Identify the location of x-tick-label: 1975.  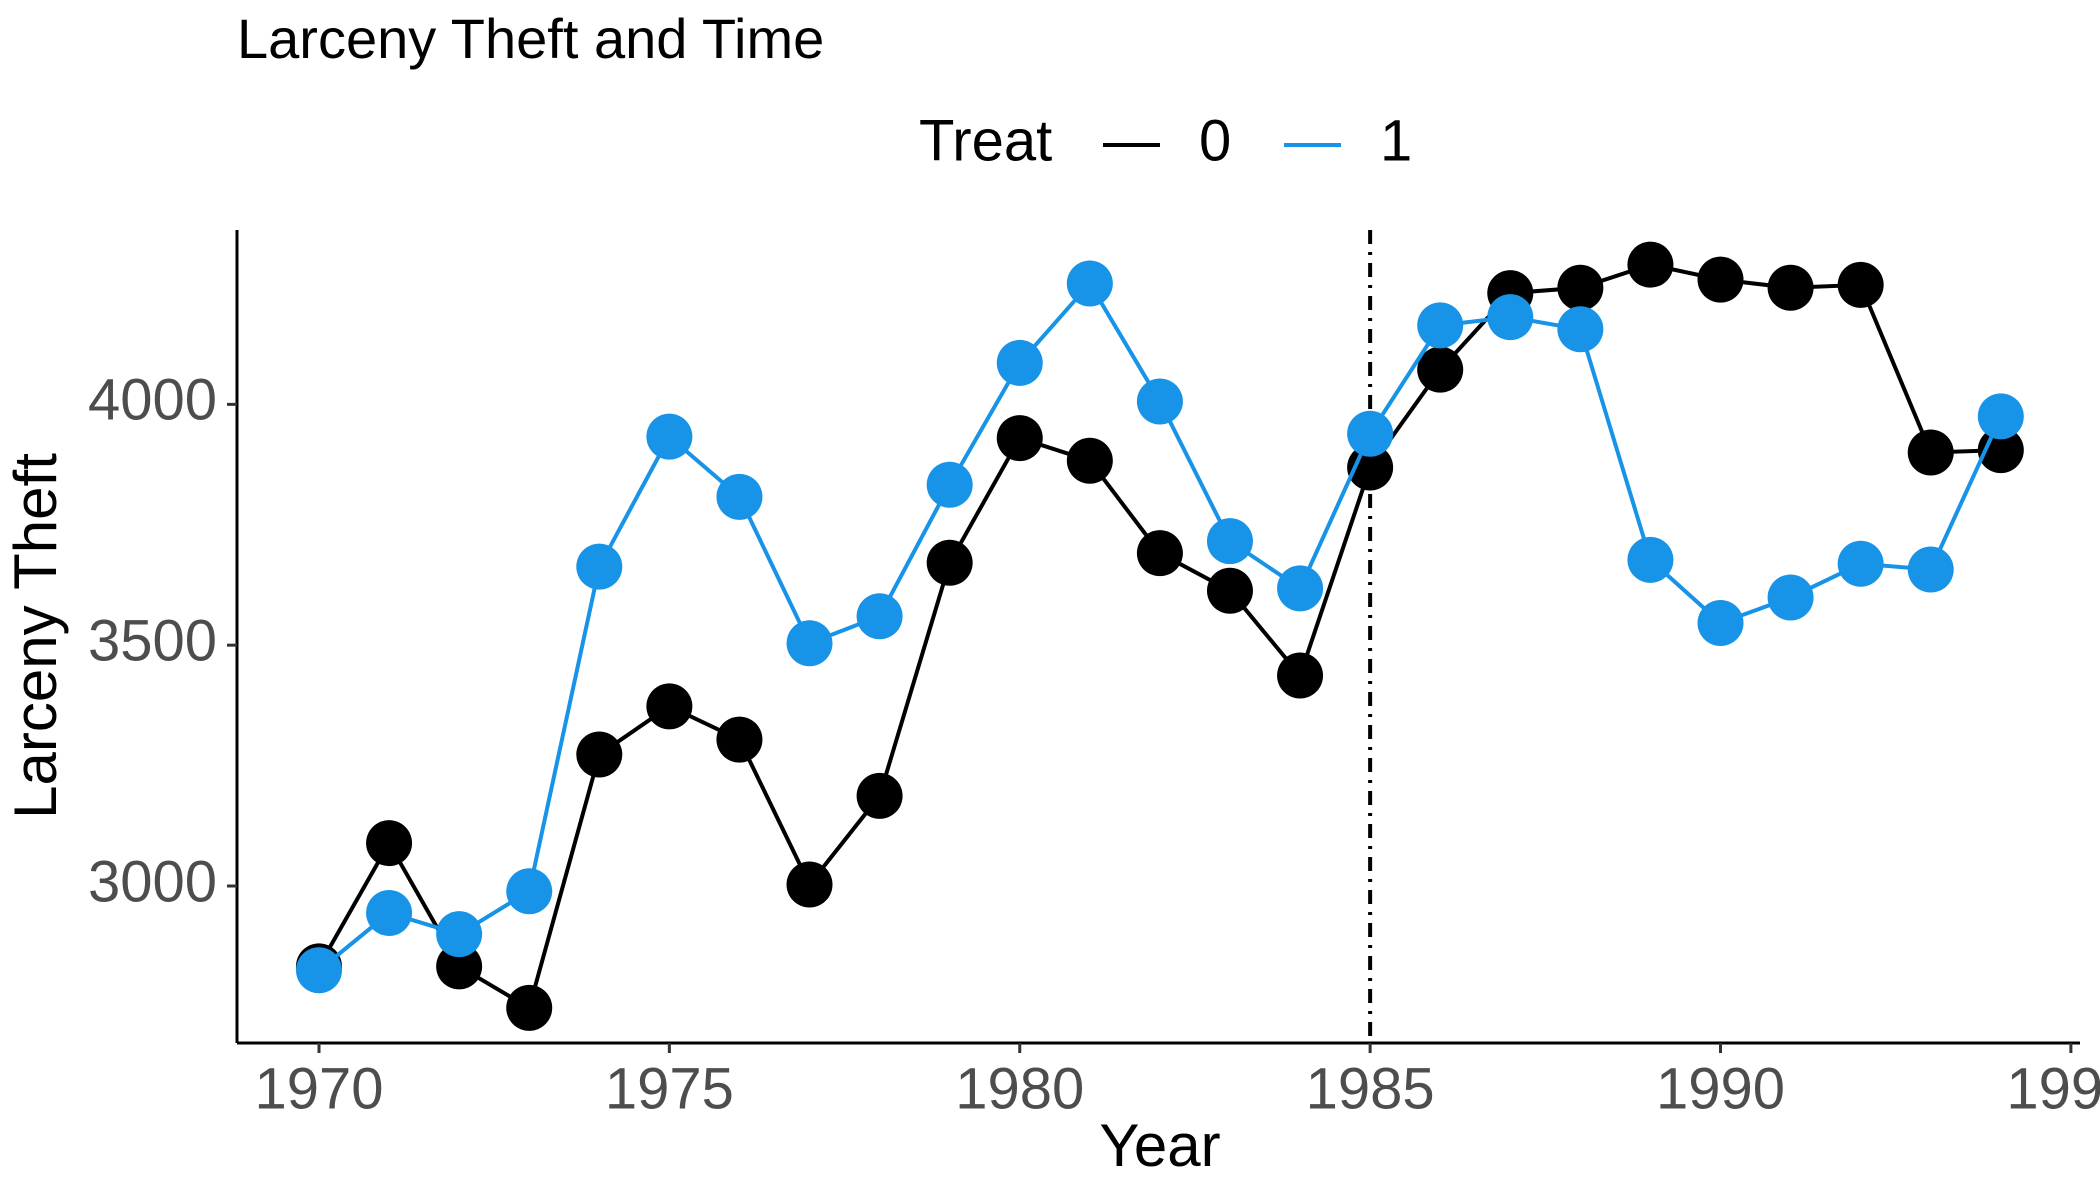
(669, 1088).